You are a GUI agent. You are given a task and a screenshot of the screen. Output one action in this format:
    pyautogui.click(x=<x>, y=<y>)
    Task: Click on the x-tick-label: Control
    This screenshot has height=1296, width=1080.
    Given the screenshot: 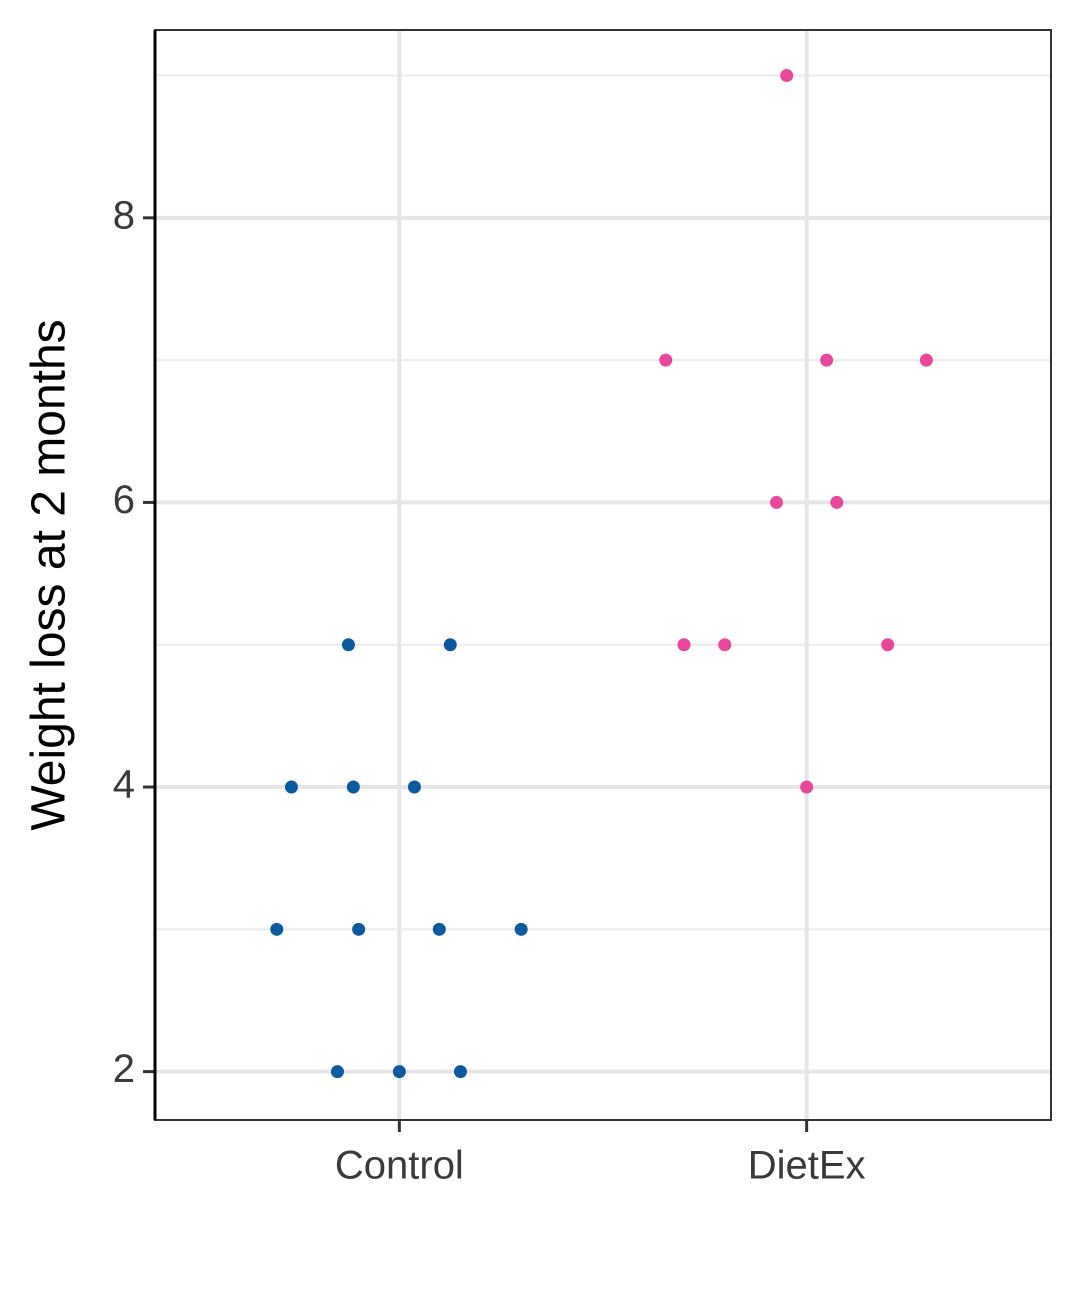 What is the action you would take?
    pyautogui.click(x=399, y=1166)
    